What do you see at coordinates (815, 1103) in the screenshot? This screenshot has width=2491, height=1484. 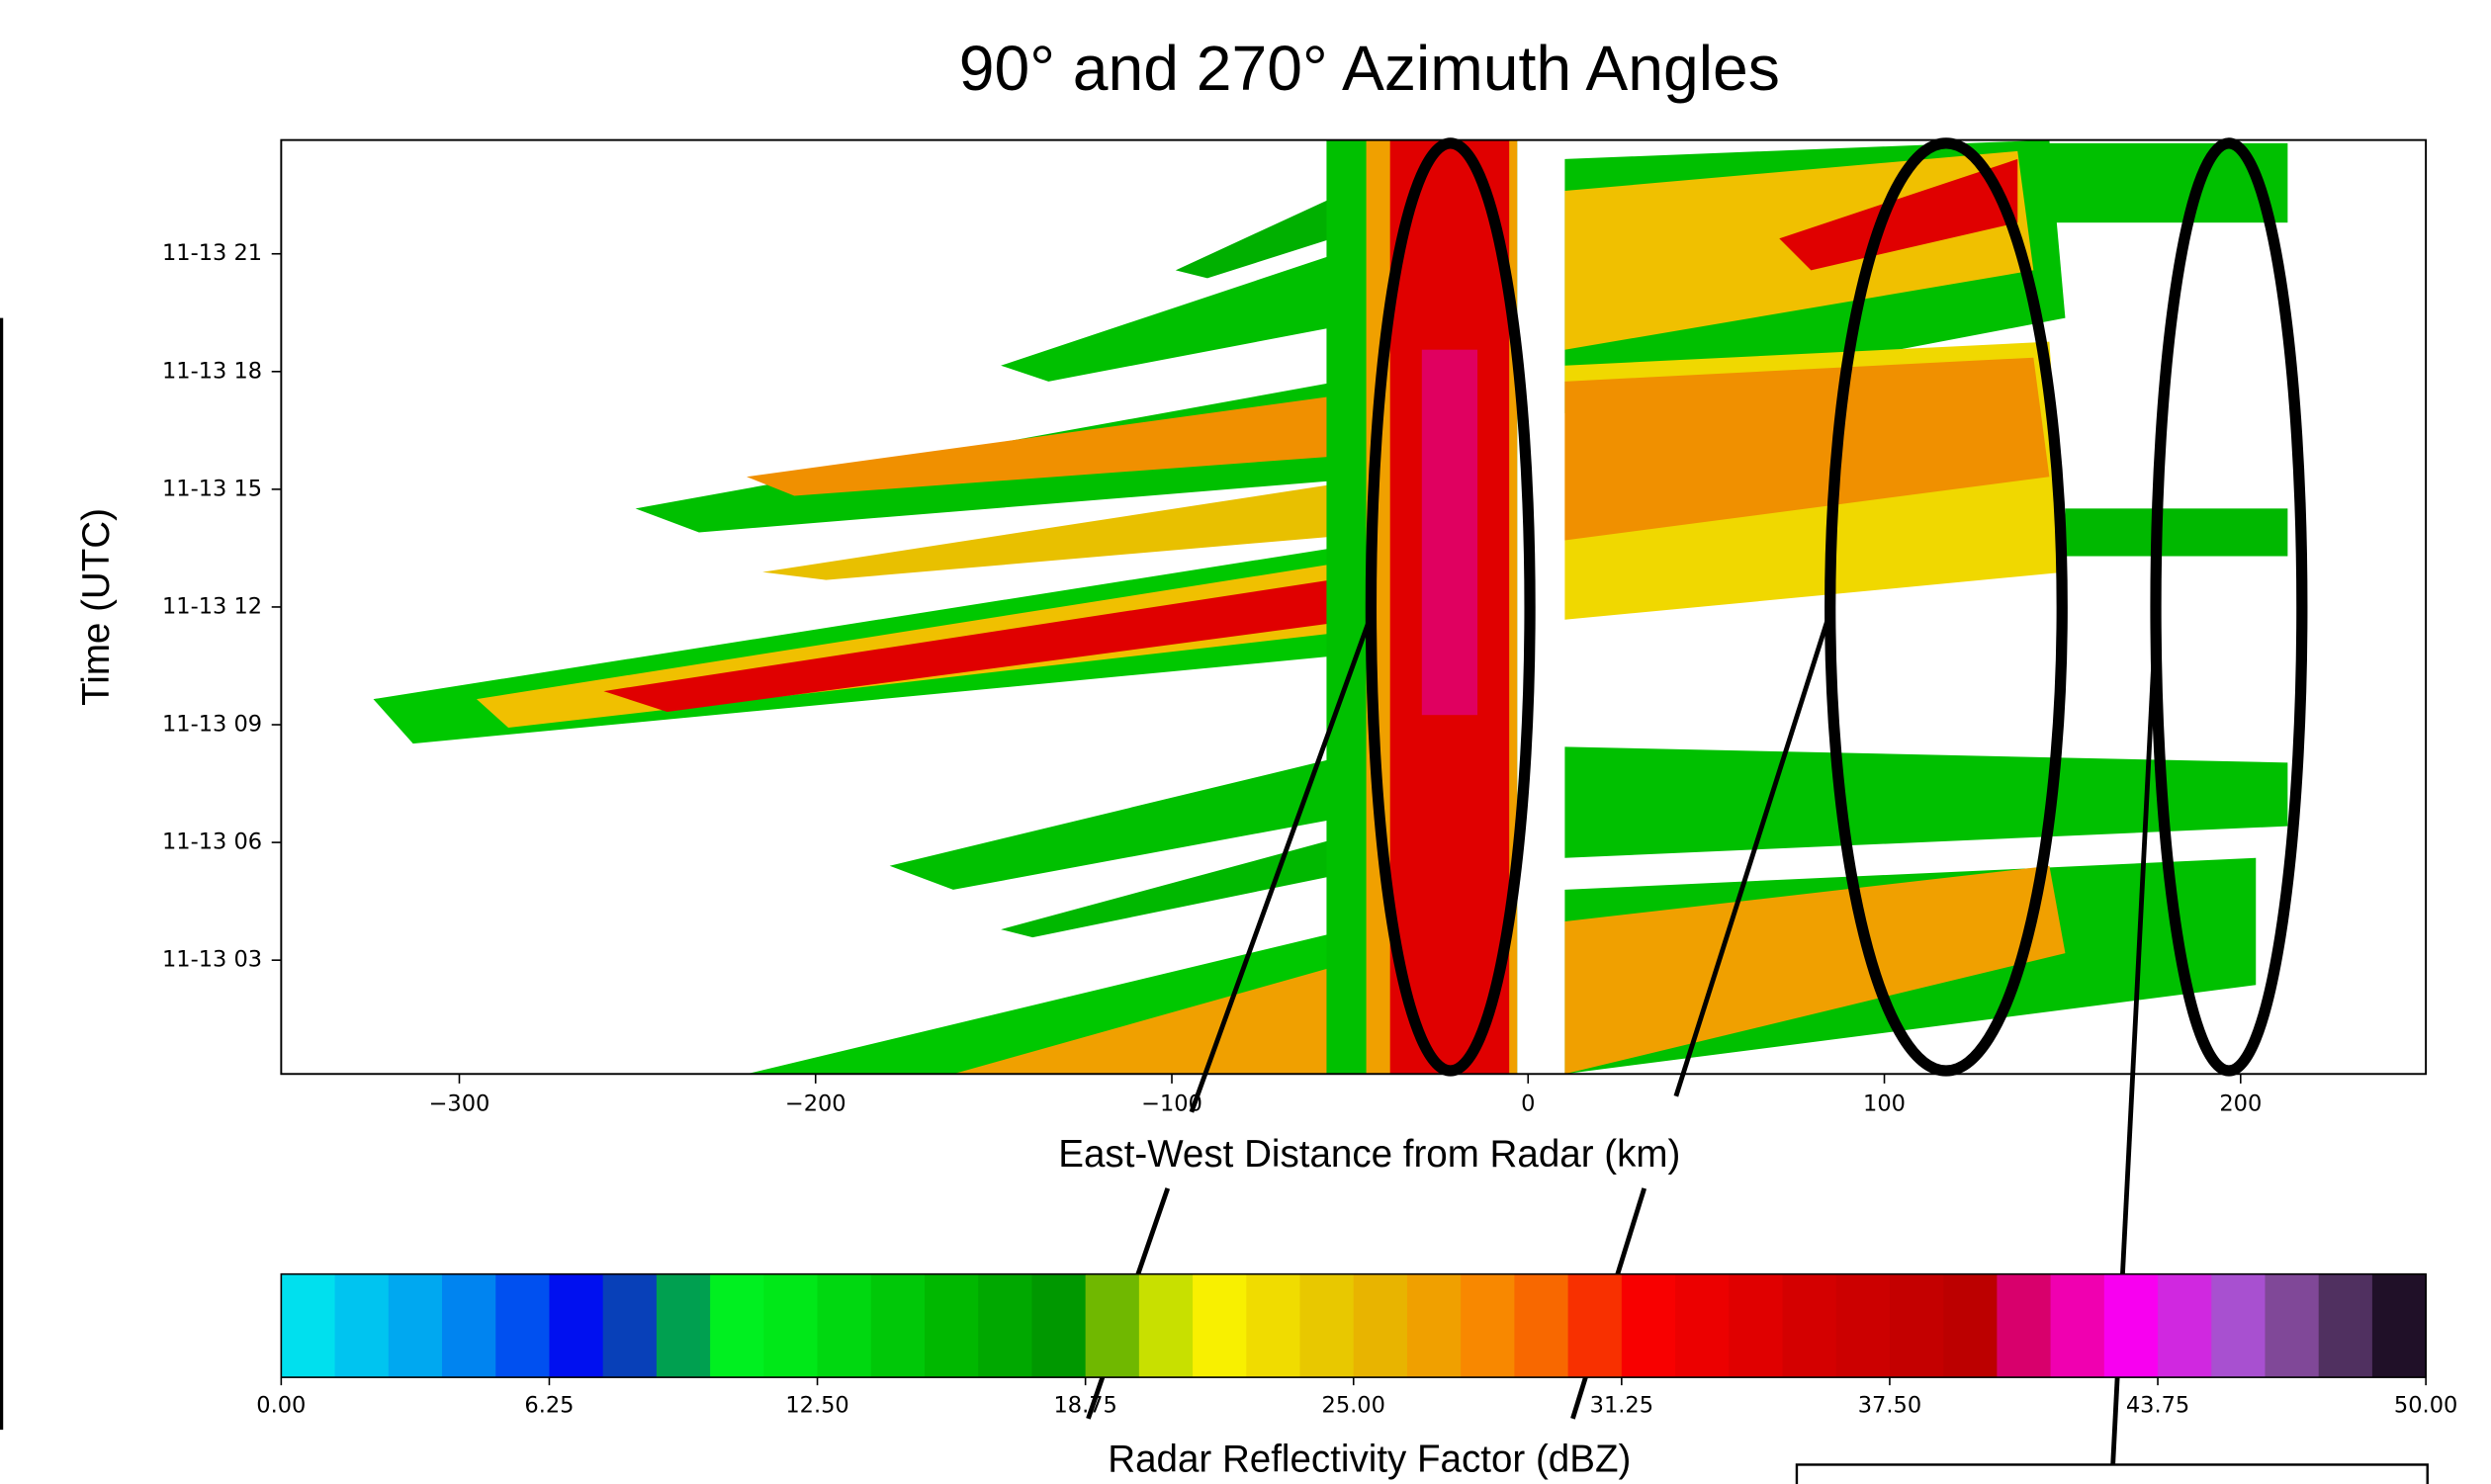 I see `x-tick-label: −200` at bounding box center [815, 1103].